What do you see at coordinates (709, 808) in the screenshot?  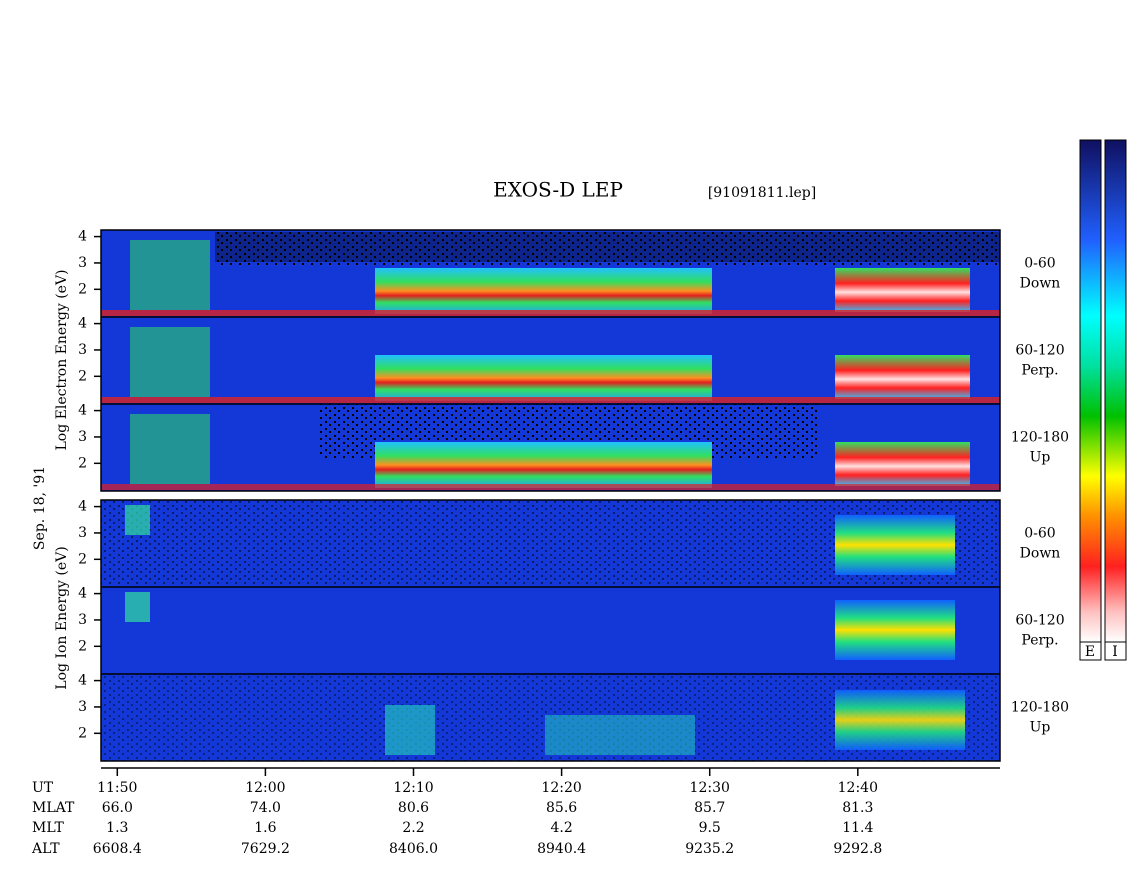 I see `ephemeris-value: 85.7` at bounding box center [709, 808].